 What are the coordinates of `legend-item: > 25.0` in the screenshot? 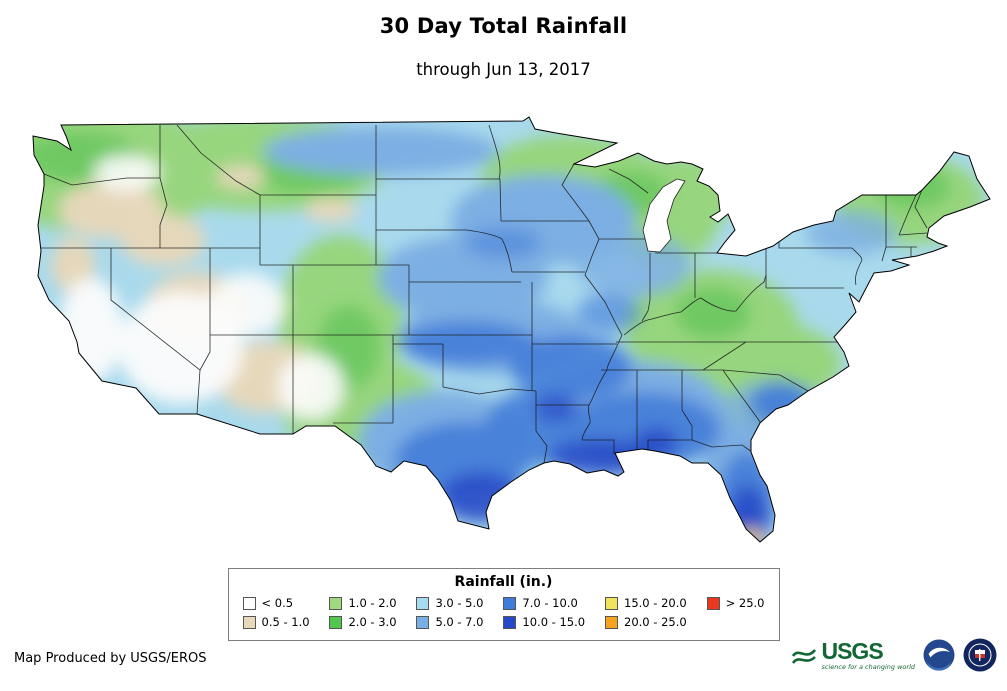 It's located at (735, 603).